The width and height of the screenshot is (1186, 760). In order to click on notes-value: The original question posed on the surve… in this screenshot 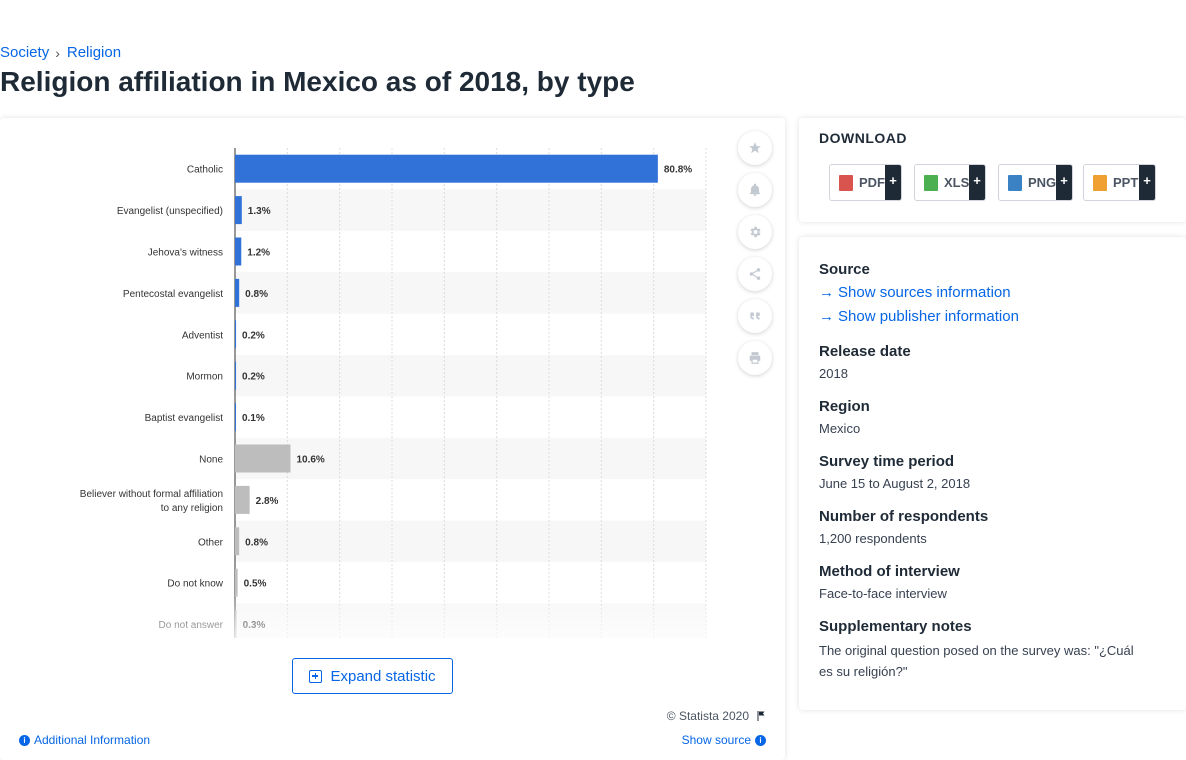, I will do `click(976, 661)`.